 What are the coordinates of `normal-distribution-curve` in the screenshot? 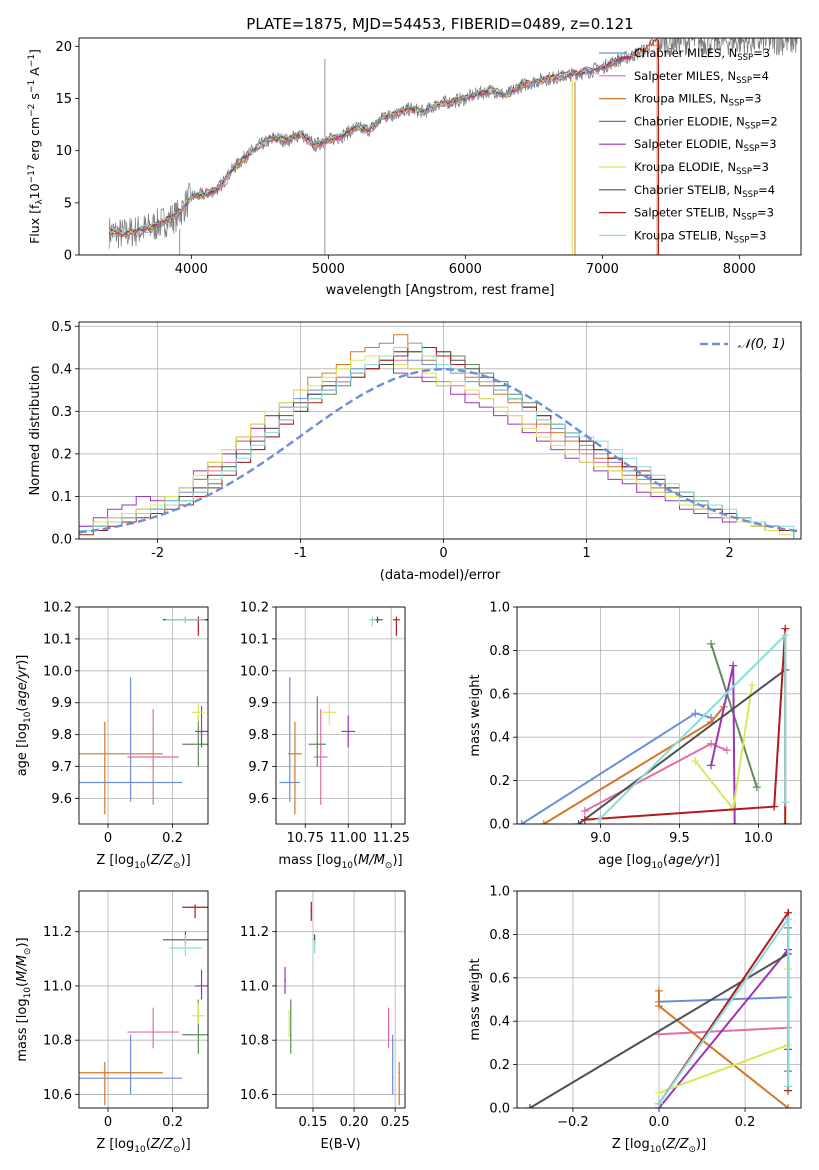 It's located at (439, 451).